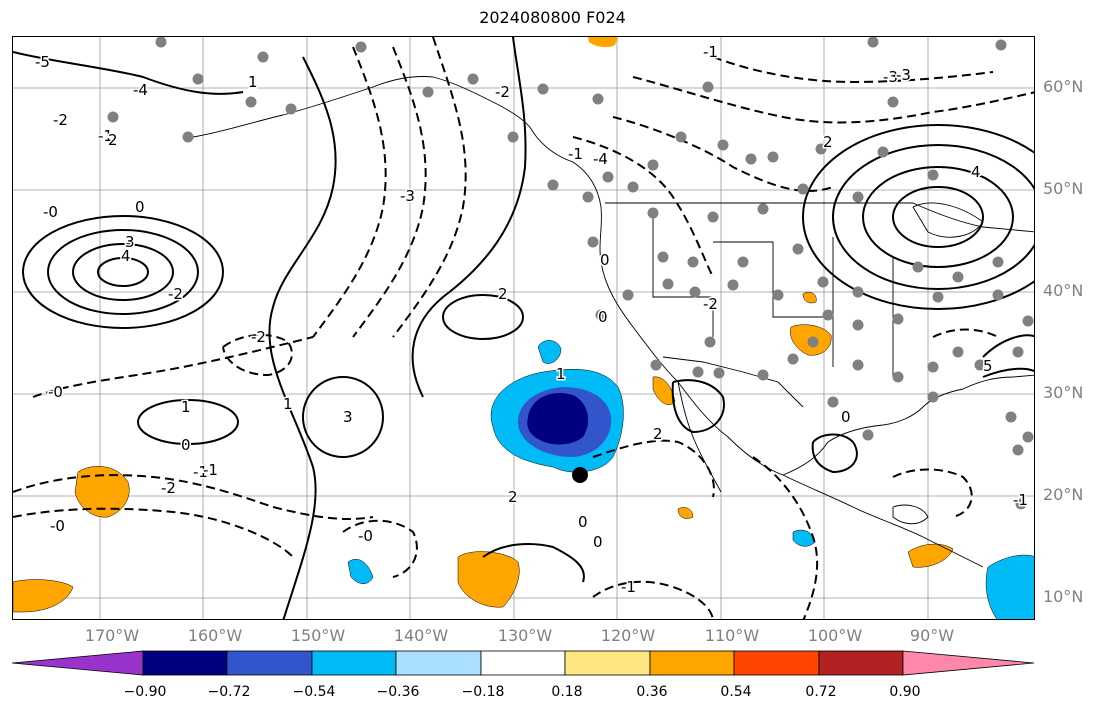  I want to click on contour-ring-w4, so click(123, 272).